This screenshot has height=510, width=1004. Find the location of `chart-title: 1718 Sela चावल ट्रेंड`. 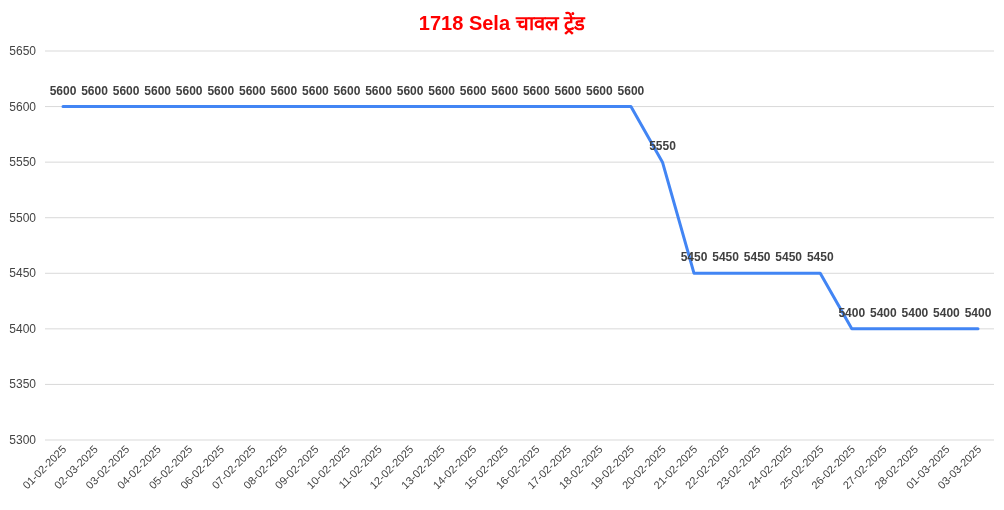

chart-title: 1718 Sela चावल ट्रेंड is located at coordinates (502, 23).